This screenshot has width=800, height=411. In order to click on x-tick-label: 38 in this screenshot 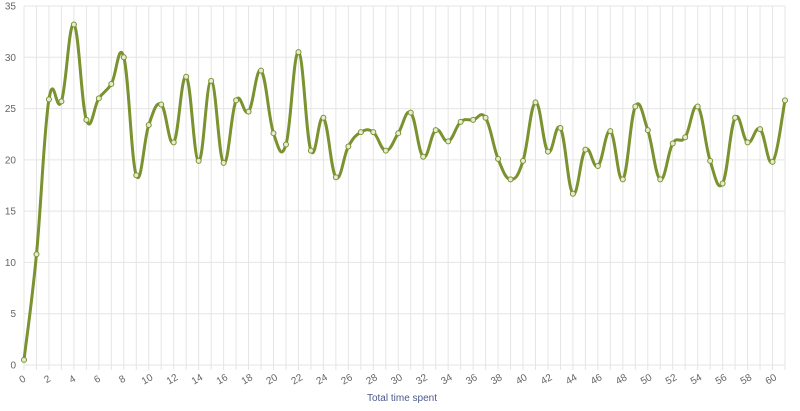, I will do `click(497, 379)`.